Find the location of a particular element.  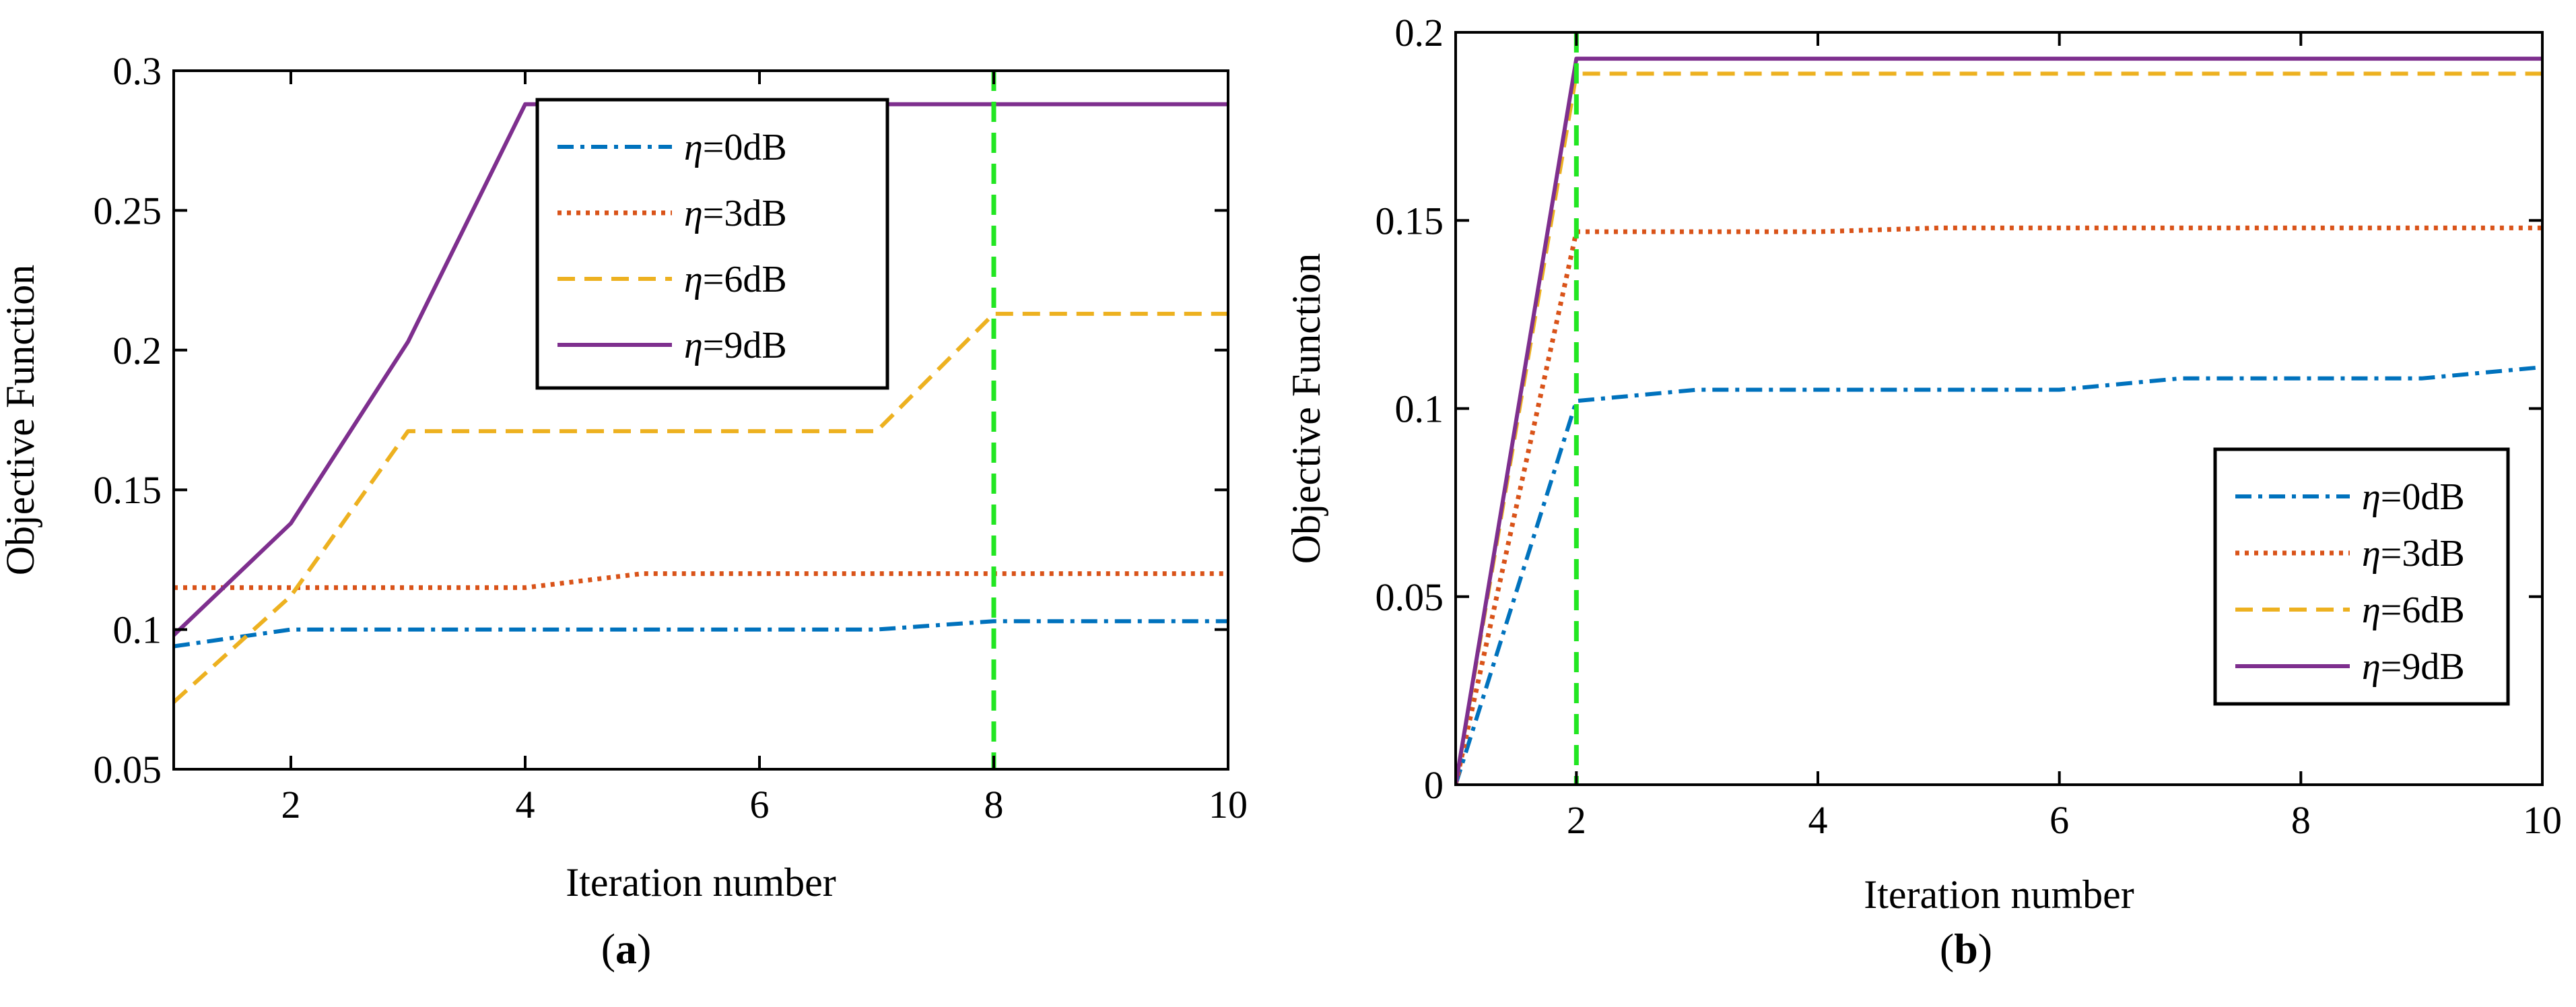

panel-b-y-tick-label: 0.05 is located at coordinates (1410, 597).